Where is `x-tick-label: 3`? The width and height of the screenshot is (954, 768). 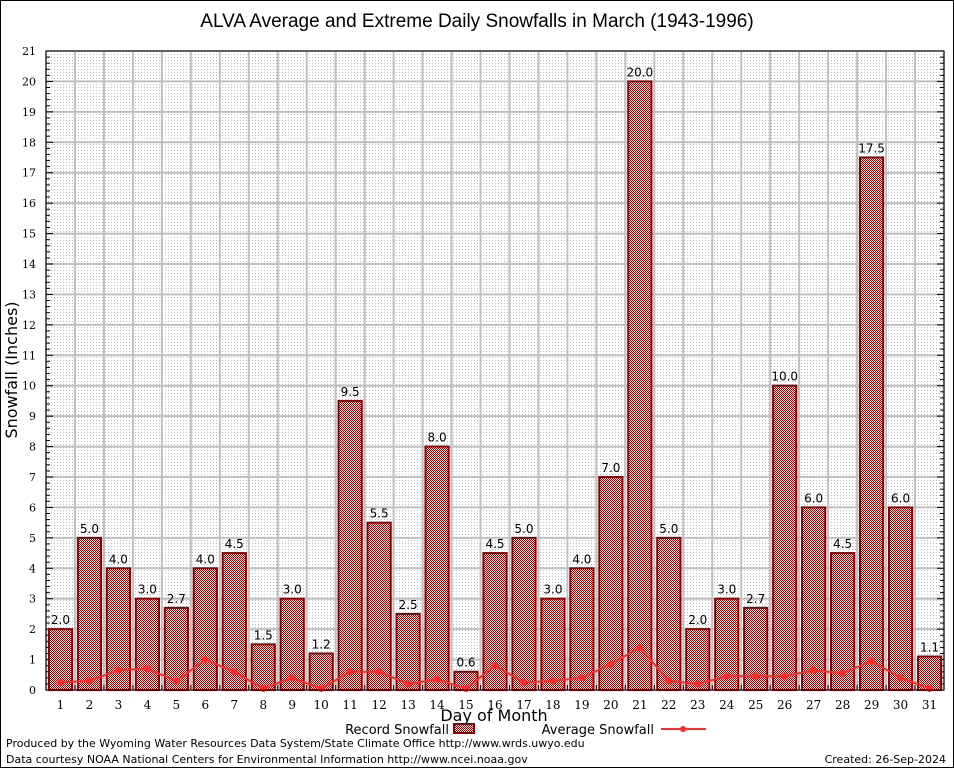 x-tick-label: 3 is located at coordinates (119, 705).